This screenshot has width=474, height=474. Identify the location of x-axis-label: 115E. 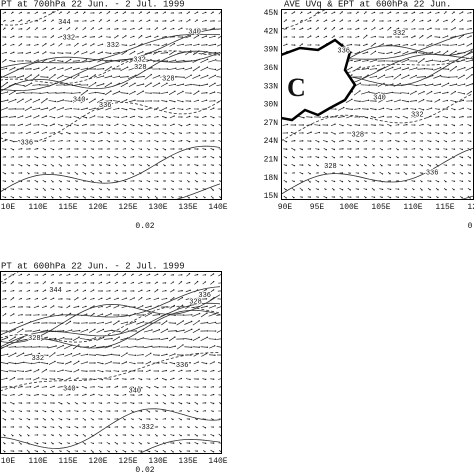
(444, 207).